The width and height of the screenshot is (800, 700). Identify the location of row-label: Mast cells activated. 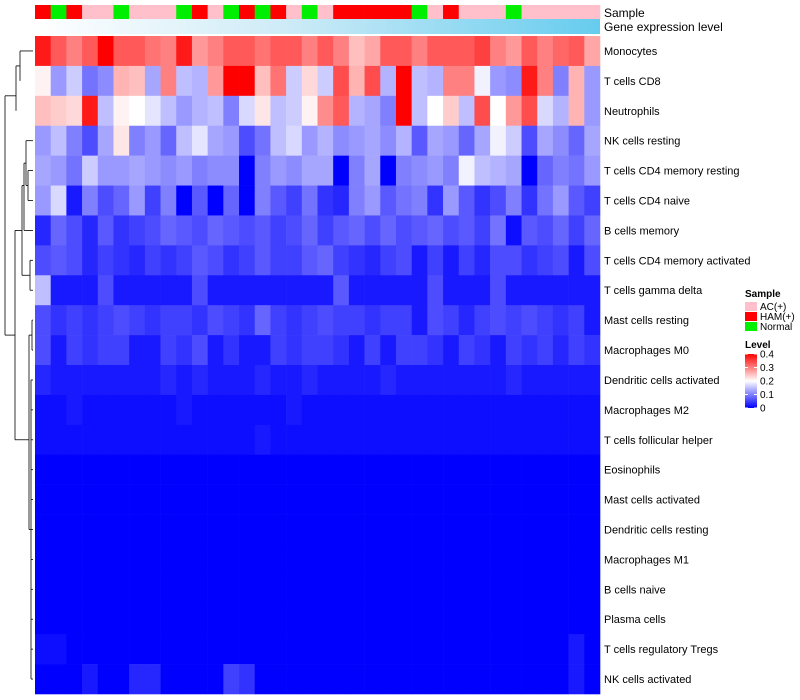
(652, 501).